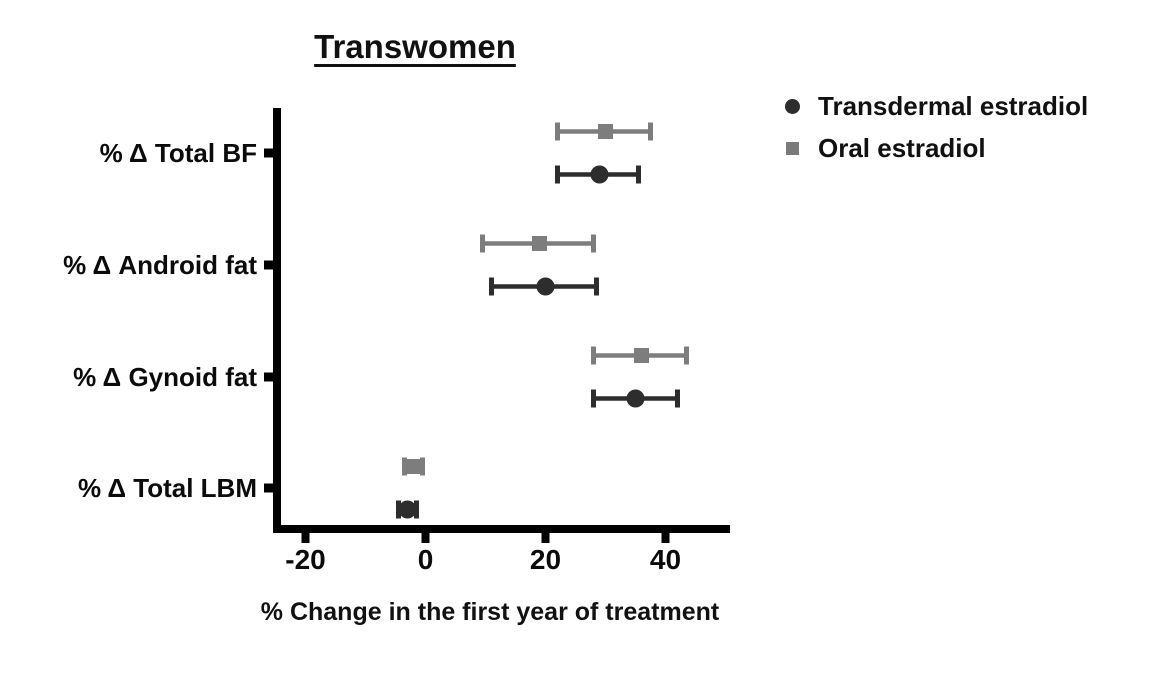 This screenshot has width=1153, height=680. I want to click on transdermal-estradiol-marker-icon, so click(792, 106).